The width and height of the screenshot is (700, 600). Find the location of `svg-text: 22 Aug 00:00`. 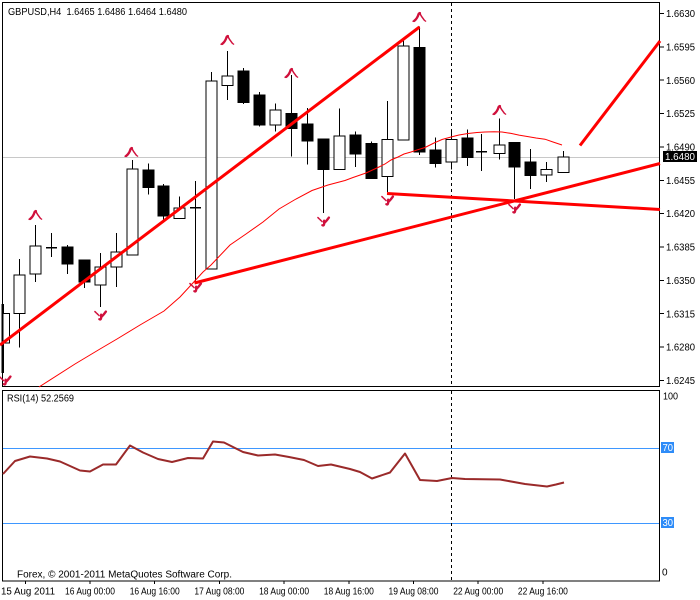

svg-text: 22 Aug 00:00 is located at coordinates (478, 592).